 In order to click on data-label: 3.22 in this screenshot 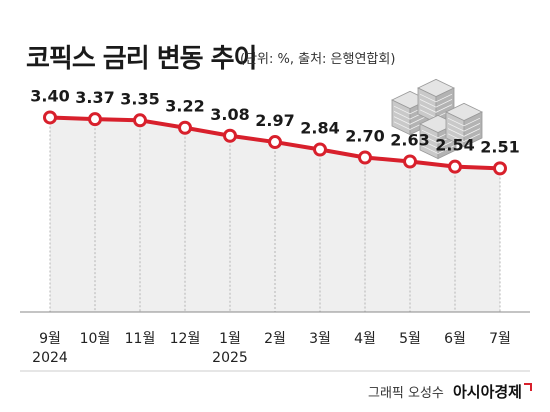, I will do `click(184, 106)`.